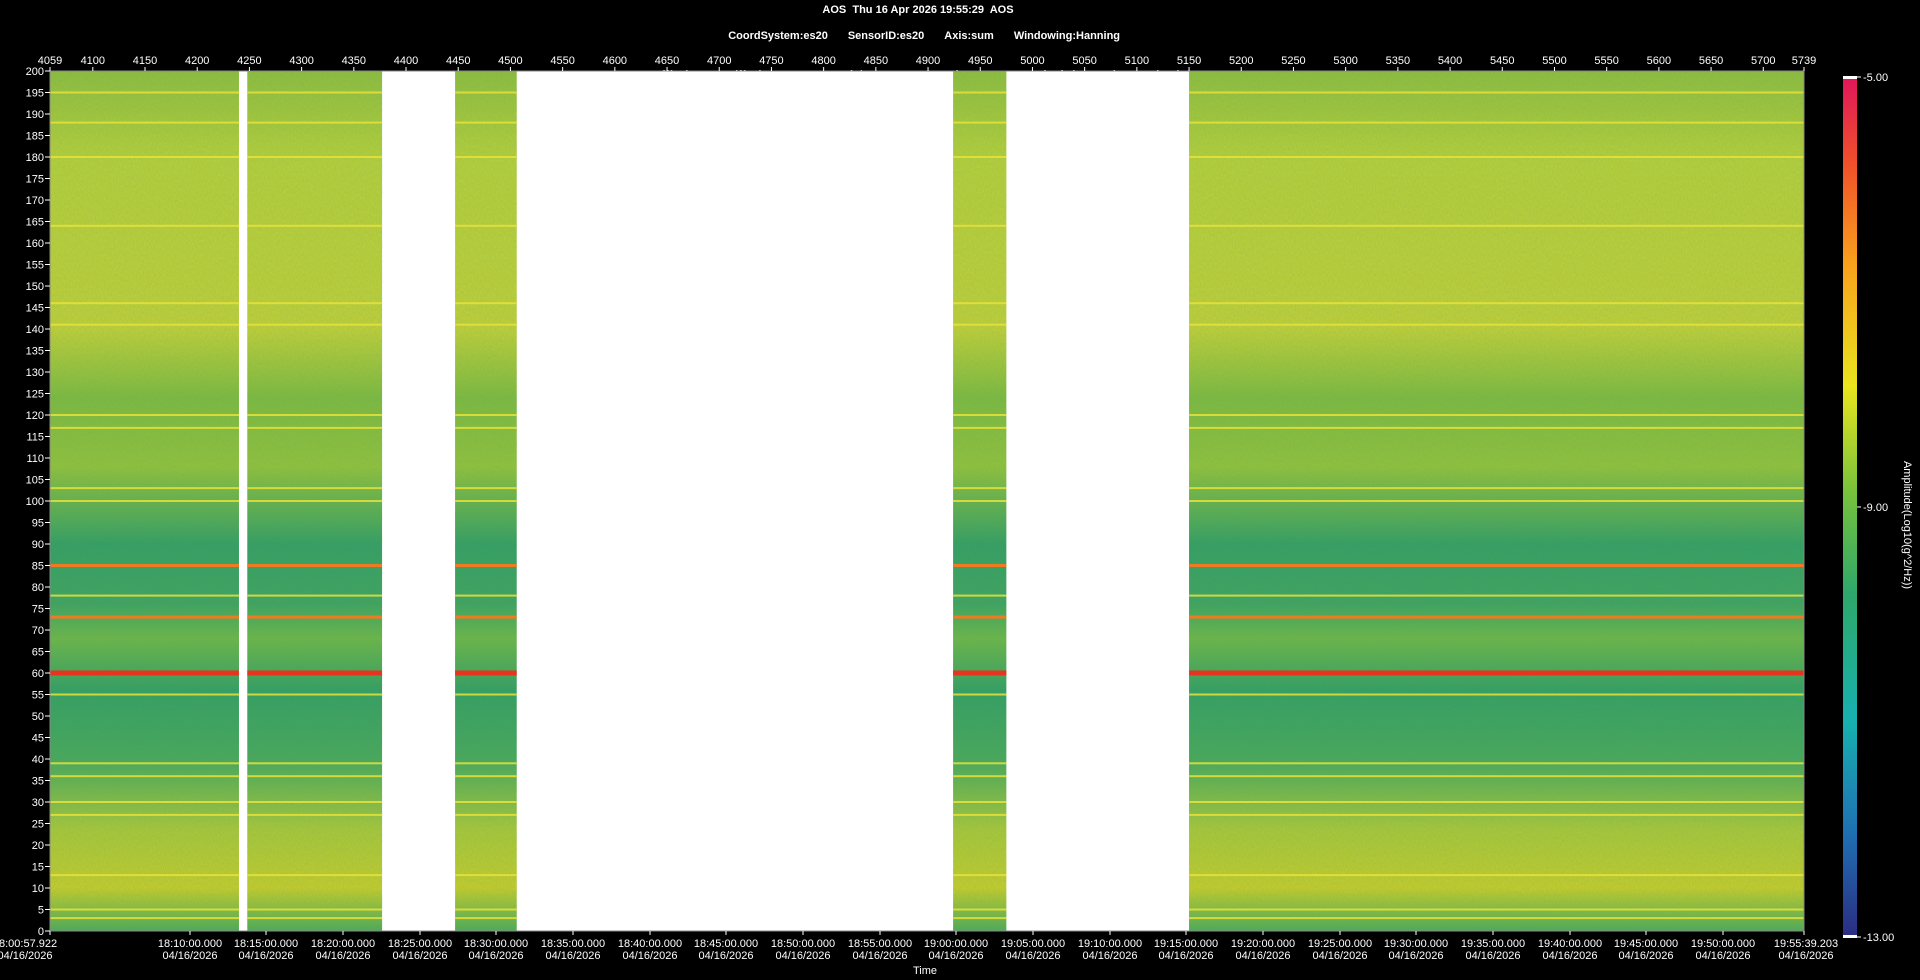  I want to click on time-tick-label: 19:25:00.000, so click(1340, 944).